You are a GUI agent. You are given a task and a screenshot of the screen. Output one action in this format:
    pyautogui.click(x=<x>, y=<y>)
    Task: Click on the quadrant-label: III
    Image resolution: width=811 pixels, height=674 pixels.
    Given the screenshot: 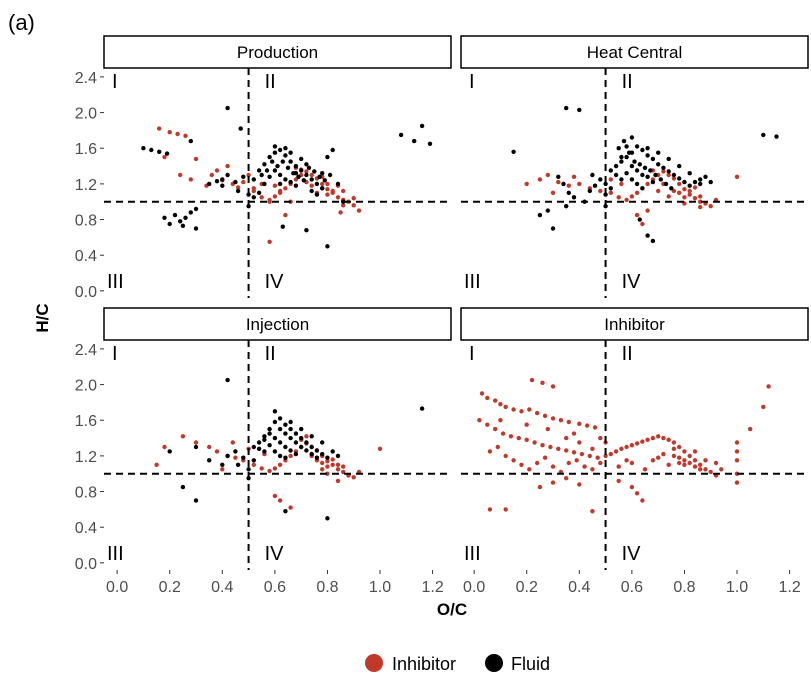 What is the action you would take?
    pyautogui.click(x=115, y=282)
    